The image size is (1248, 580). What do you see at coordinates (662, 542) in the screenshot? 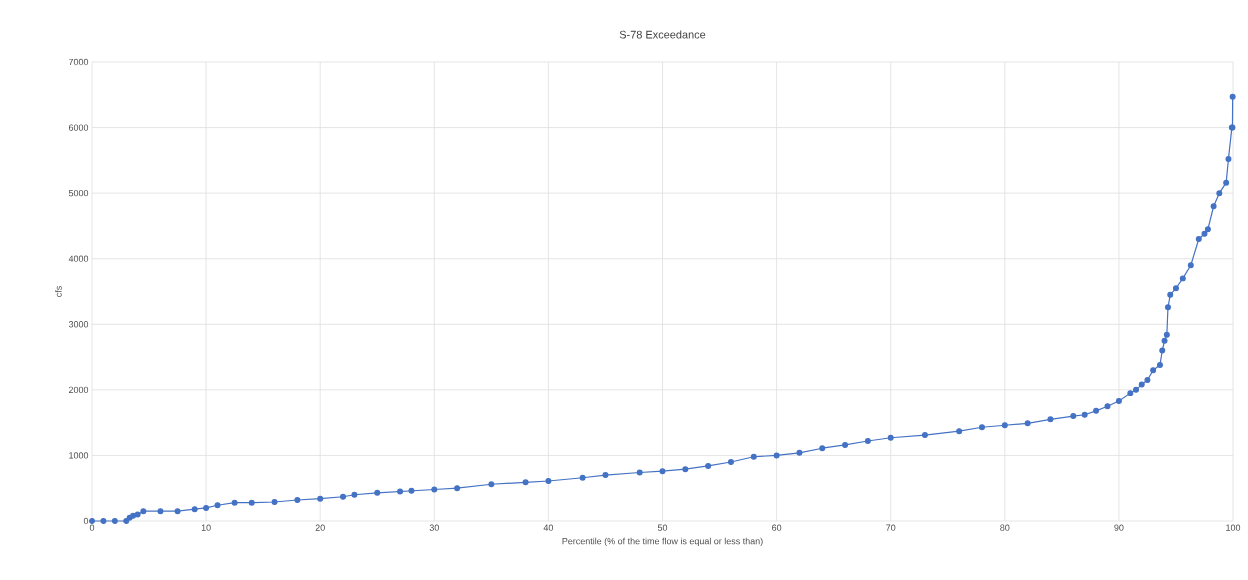
I see `x-axis-title: Percentile (% of the time flow is equal or less than)` at bounding box center [662, 542].